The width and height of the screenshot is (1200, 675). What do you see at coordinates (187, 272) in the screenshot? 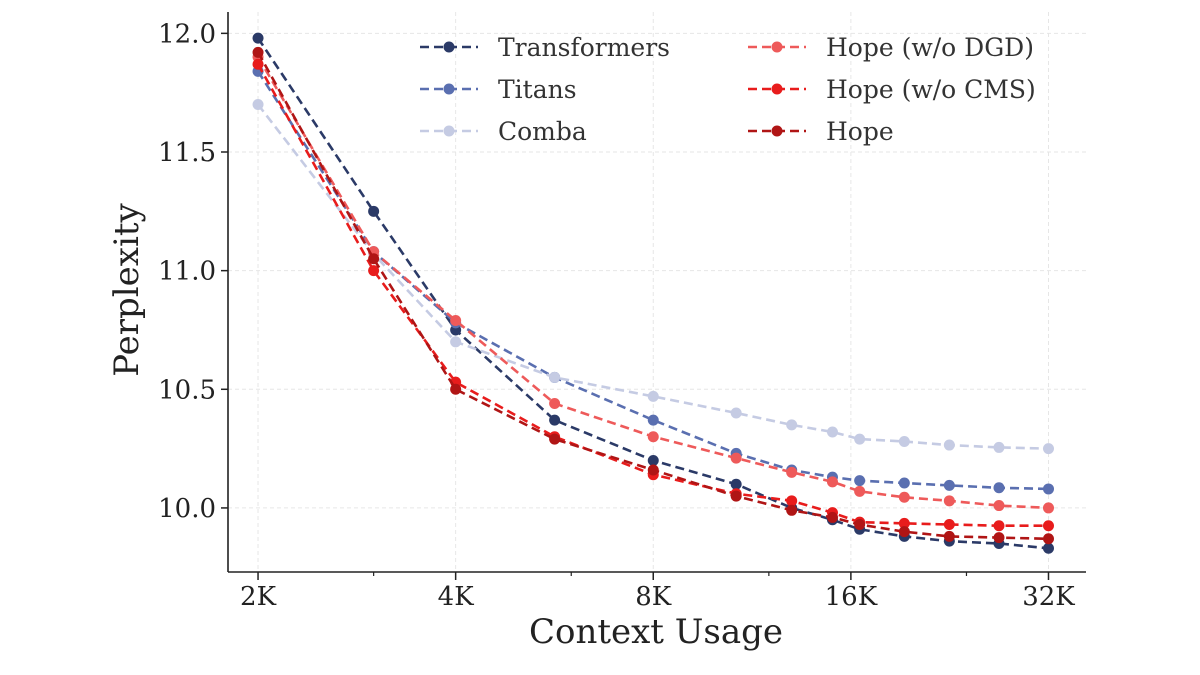
I see `y-tick-label: 11.0` at bounding box center [187, 272].